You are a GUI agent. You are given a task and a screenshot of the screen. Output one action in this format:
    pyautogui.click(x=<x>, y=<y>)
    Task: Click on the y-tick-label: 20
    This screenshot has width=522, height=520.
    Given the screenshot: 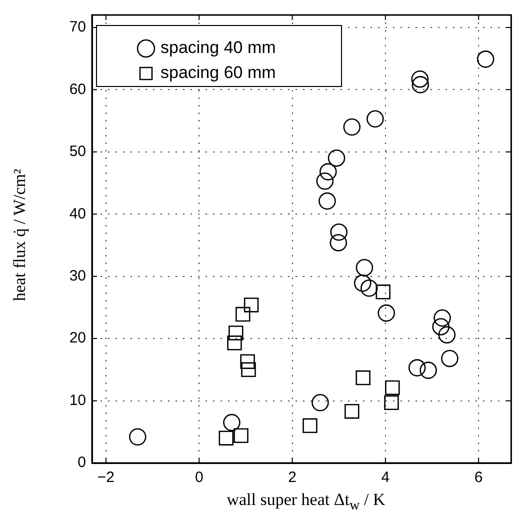 What is the action you would take?
    pyautogui.click(x=77, y=338)
    